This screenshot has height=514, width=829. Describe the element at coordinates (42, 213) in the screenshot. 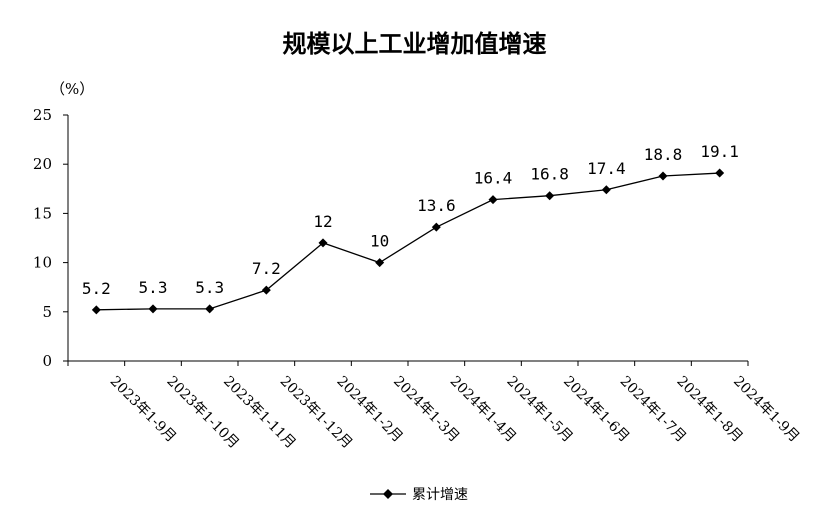

I see `y-tick-label: 15` at that location.